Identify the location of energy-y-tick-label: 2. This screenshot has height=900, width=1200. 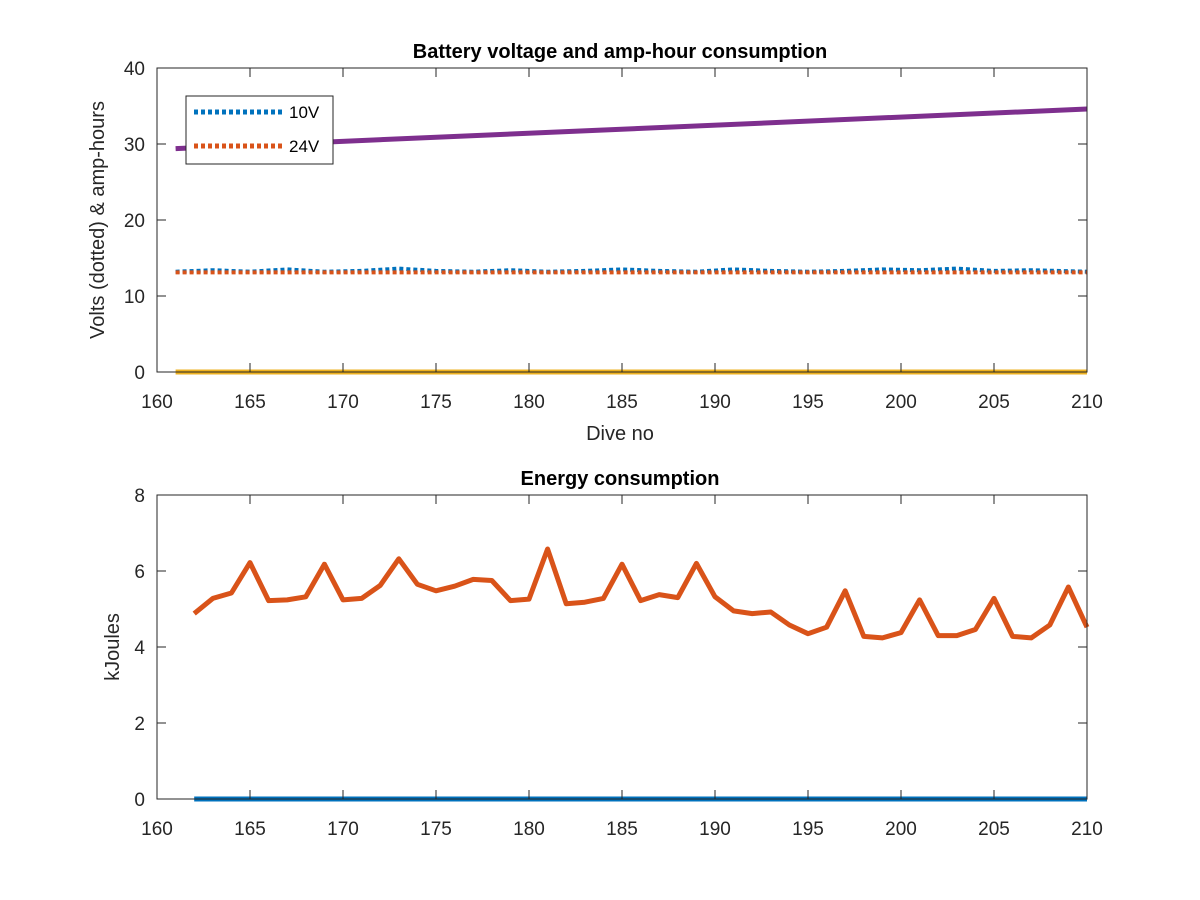
(139, 724).